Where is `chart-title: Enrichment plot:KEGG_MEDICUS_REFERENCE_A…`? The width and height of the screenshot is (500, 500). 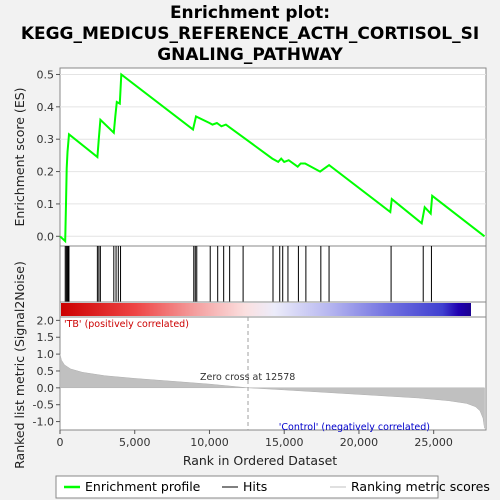
chart-title: Enrichment plot:KEGG_MEDICUS_REFERENCE_A… is located at coordinates (250, 34).